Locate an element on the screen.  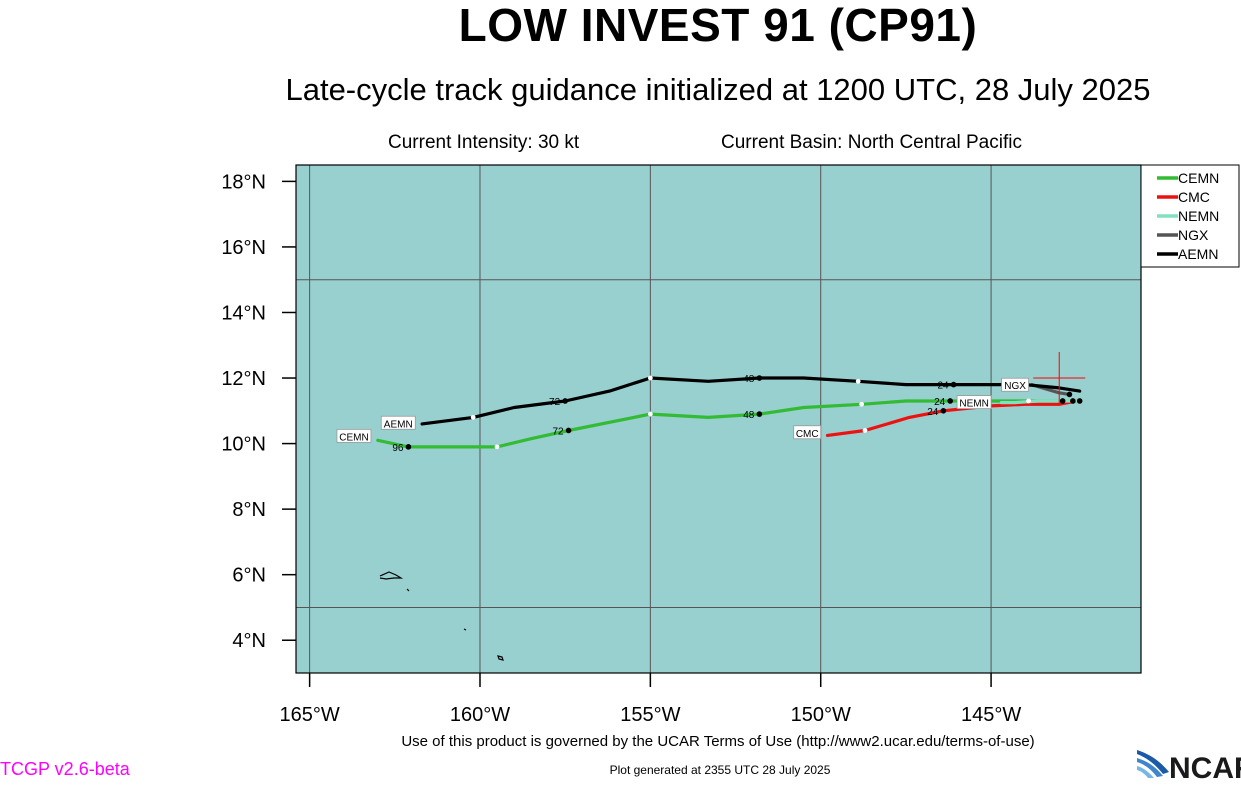
x-tick-label: 145°W is located at coordinates (991, 715).